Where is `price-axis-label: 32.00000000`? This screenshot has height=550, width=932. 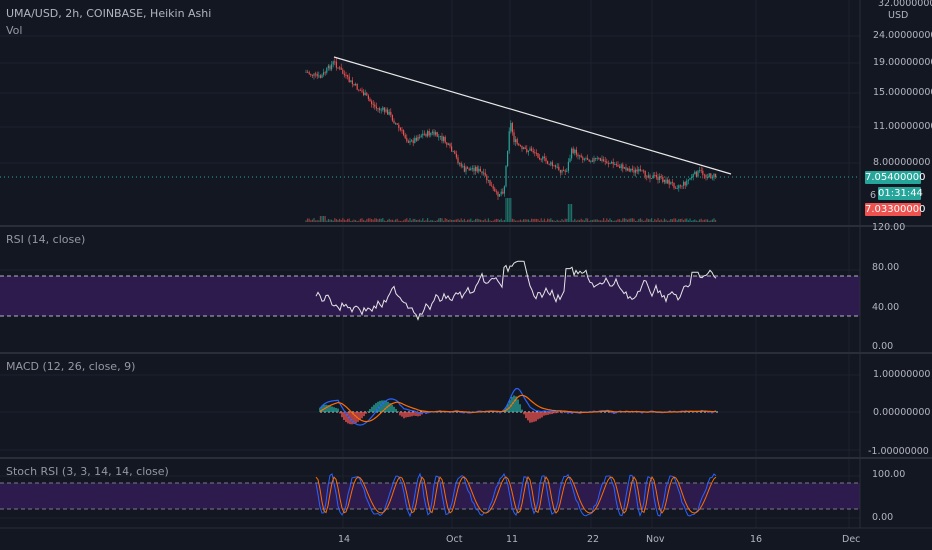
price-axis-label: 32.00000000 is located at coordinates (905, 4).